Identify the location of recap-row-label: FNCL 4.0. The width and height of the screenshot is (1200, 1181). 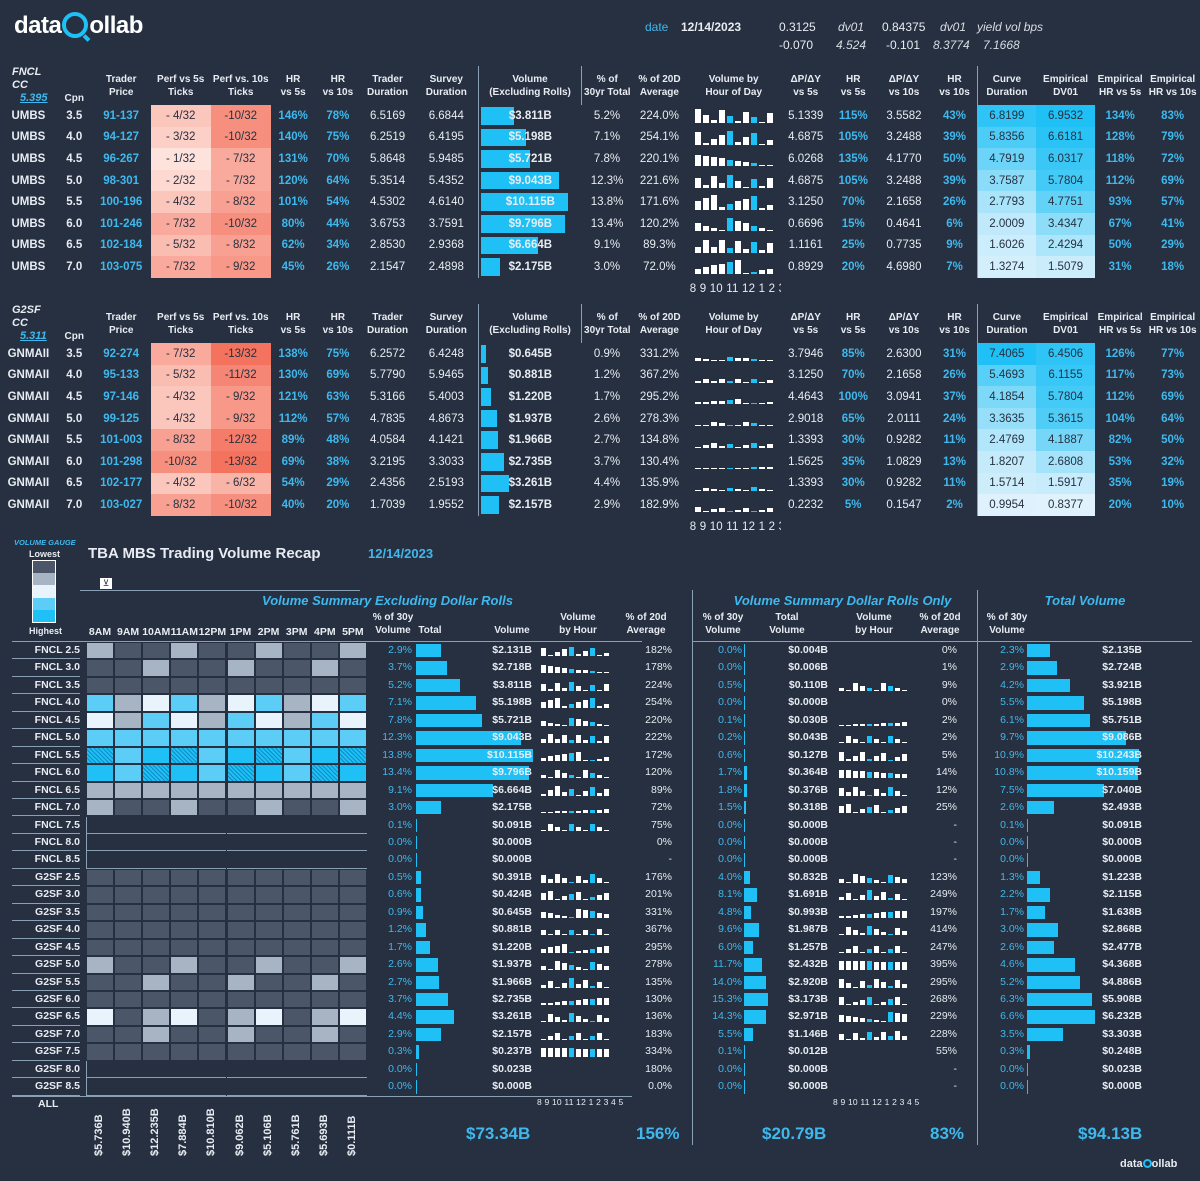
(46, 703).